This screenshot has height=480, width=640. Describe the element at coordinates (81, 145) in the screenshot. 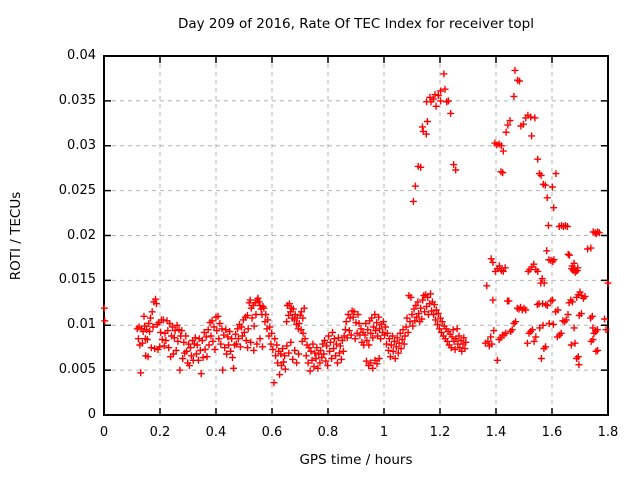

I see `y-tick-label: 0.03` at that location.